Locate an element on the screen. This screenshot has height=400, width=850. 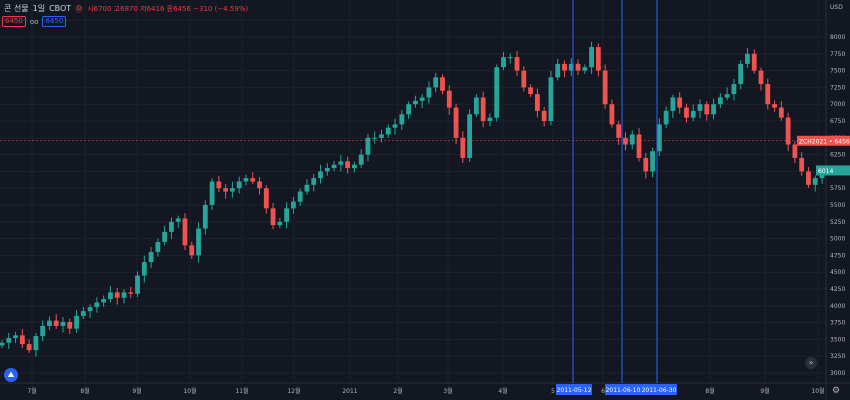
price-tick-label: 7500 is located at coordinates (837, 71).